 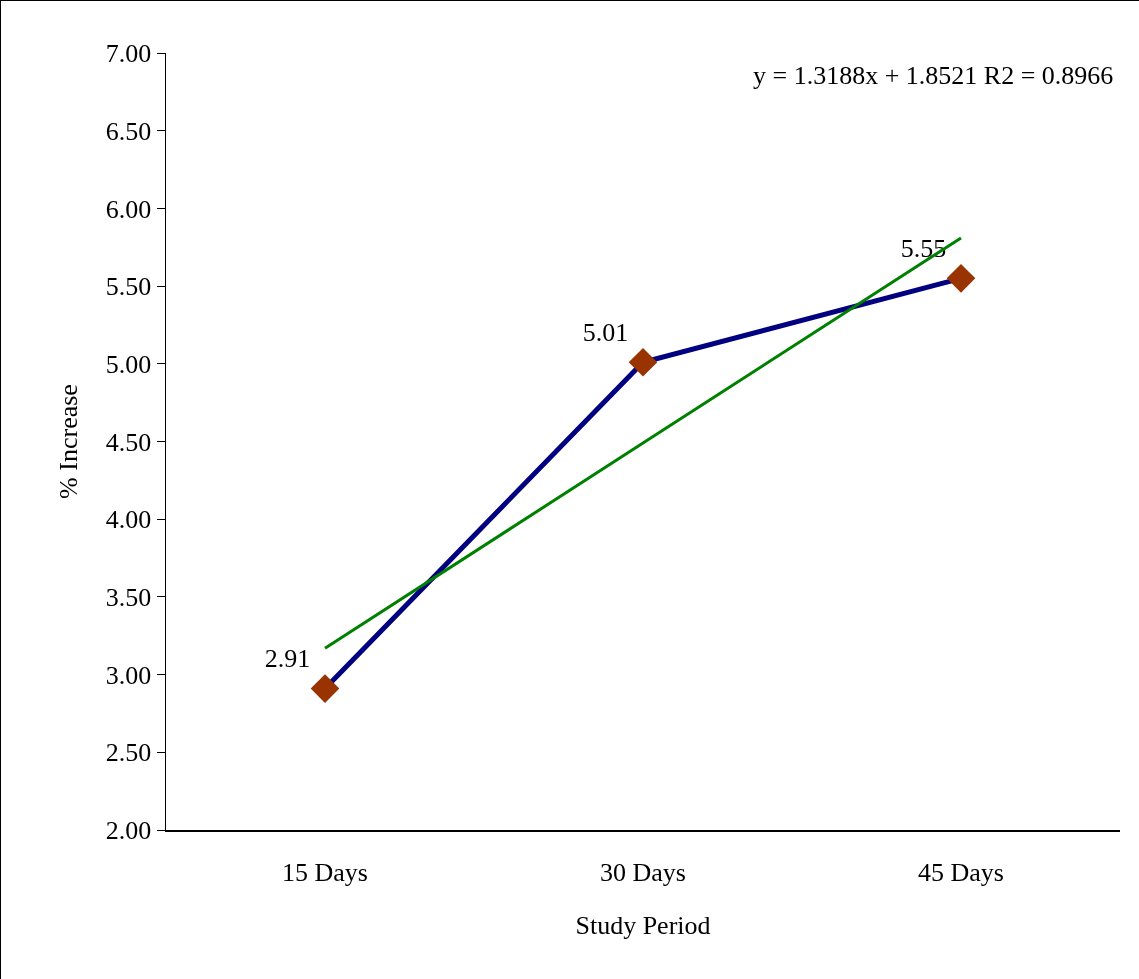 I want to click on data-label: 5.55, so click(x=923, y=249).